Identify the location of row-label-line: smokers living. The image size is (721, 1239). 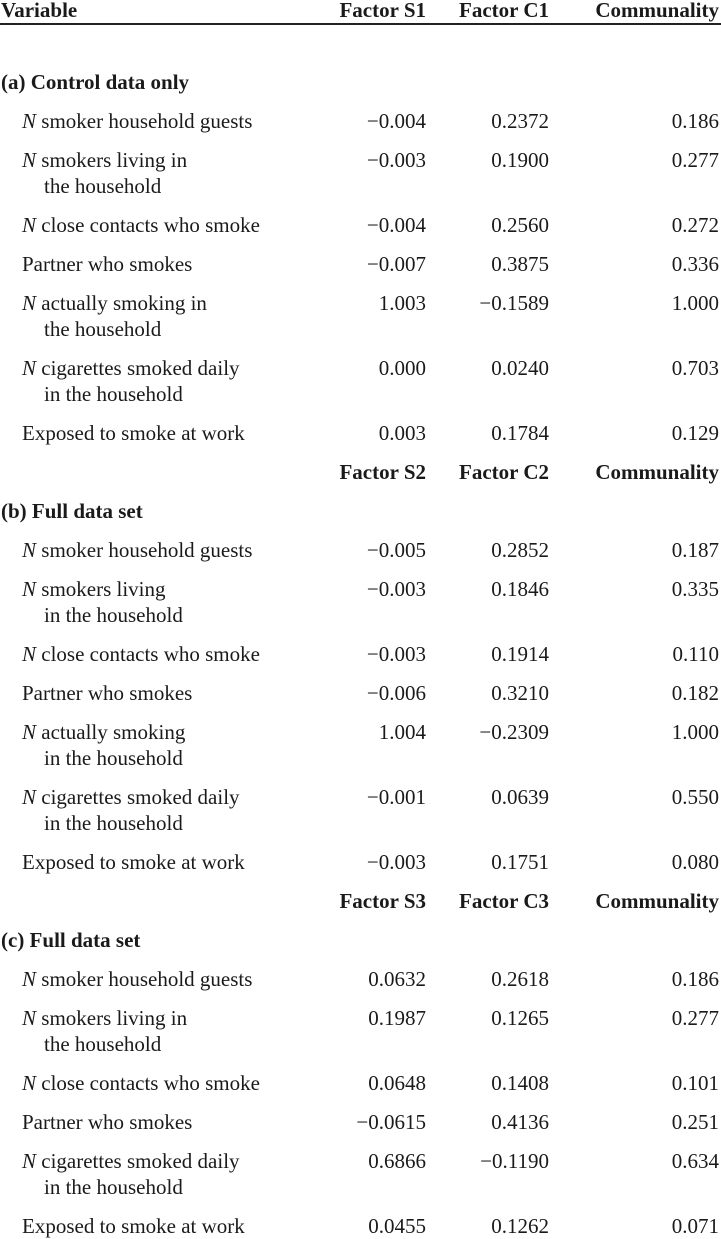
(103, 589).